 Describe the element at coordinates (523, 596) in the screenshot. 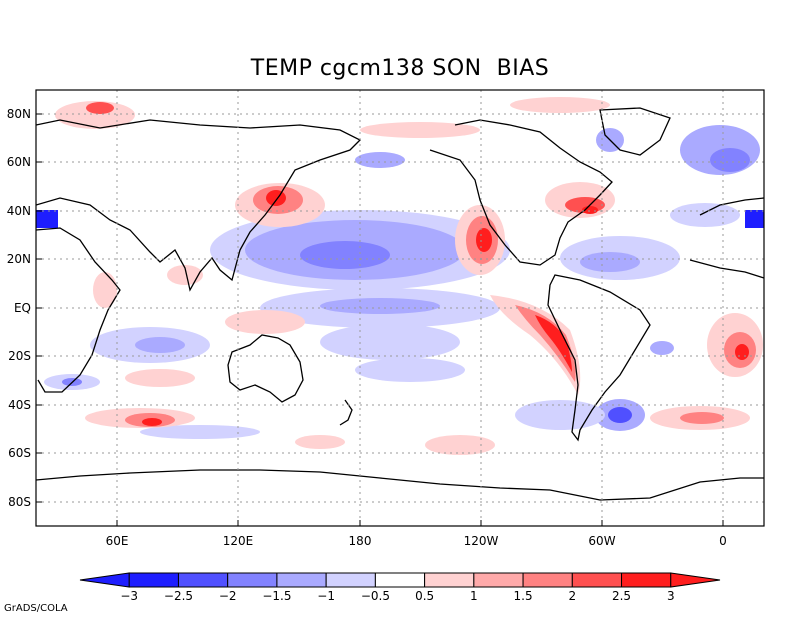

I see `colorbar-label: 1.5` at that location.